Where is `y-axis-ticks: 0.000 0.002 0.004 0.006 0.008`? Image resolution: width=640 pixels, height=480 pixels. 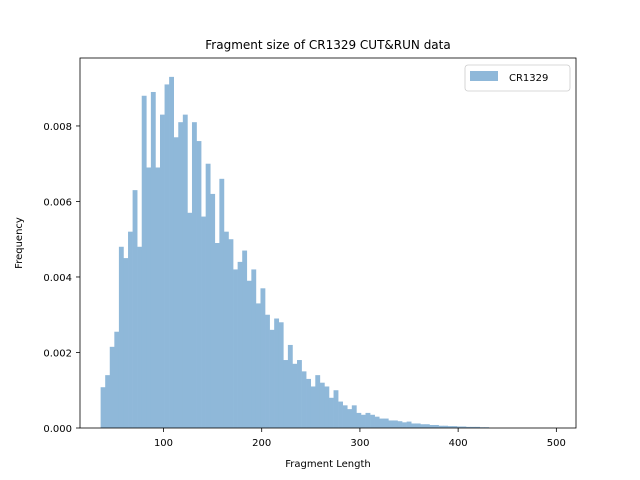 y-axis-ticks: 0.000 0.002 0.004 0.006 0.008 is located at coordinates (61, 278).